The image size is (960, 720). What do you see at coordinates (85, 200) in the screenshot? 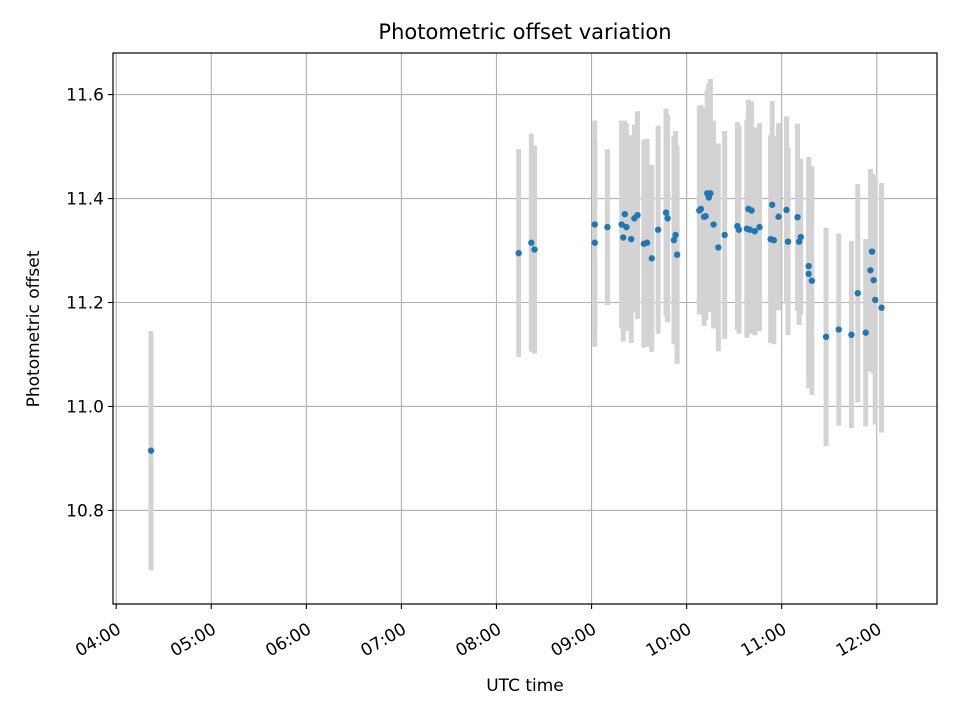
I see `y-tick-label: 11.4` at bounding box center [85, 200].